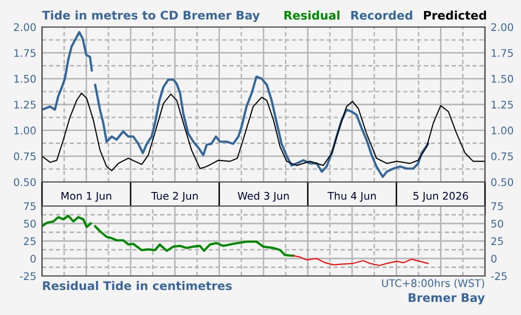  What do you see at coordinates (360, 260) in the screenshot?
I see `line-series` at bounding box center [360, 260].